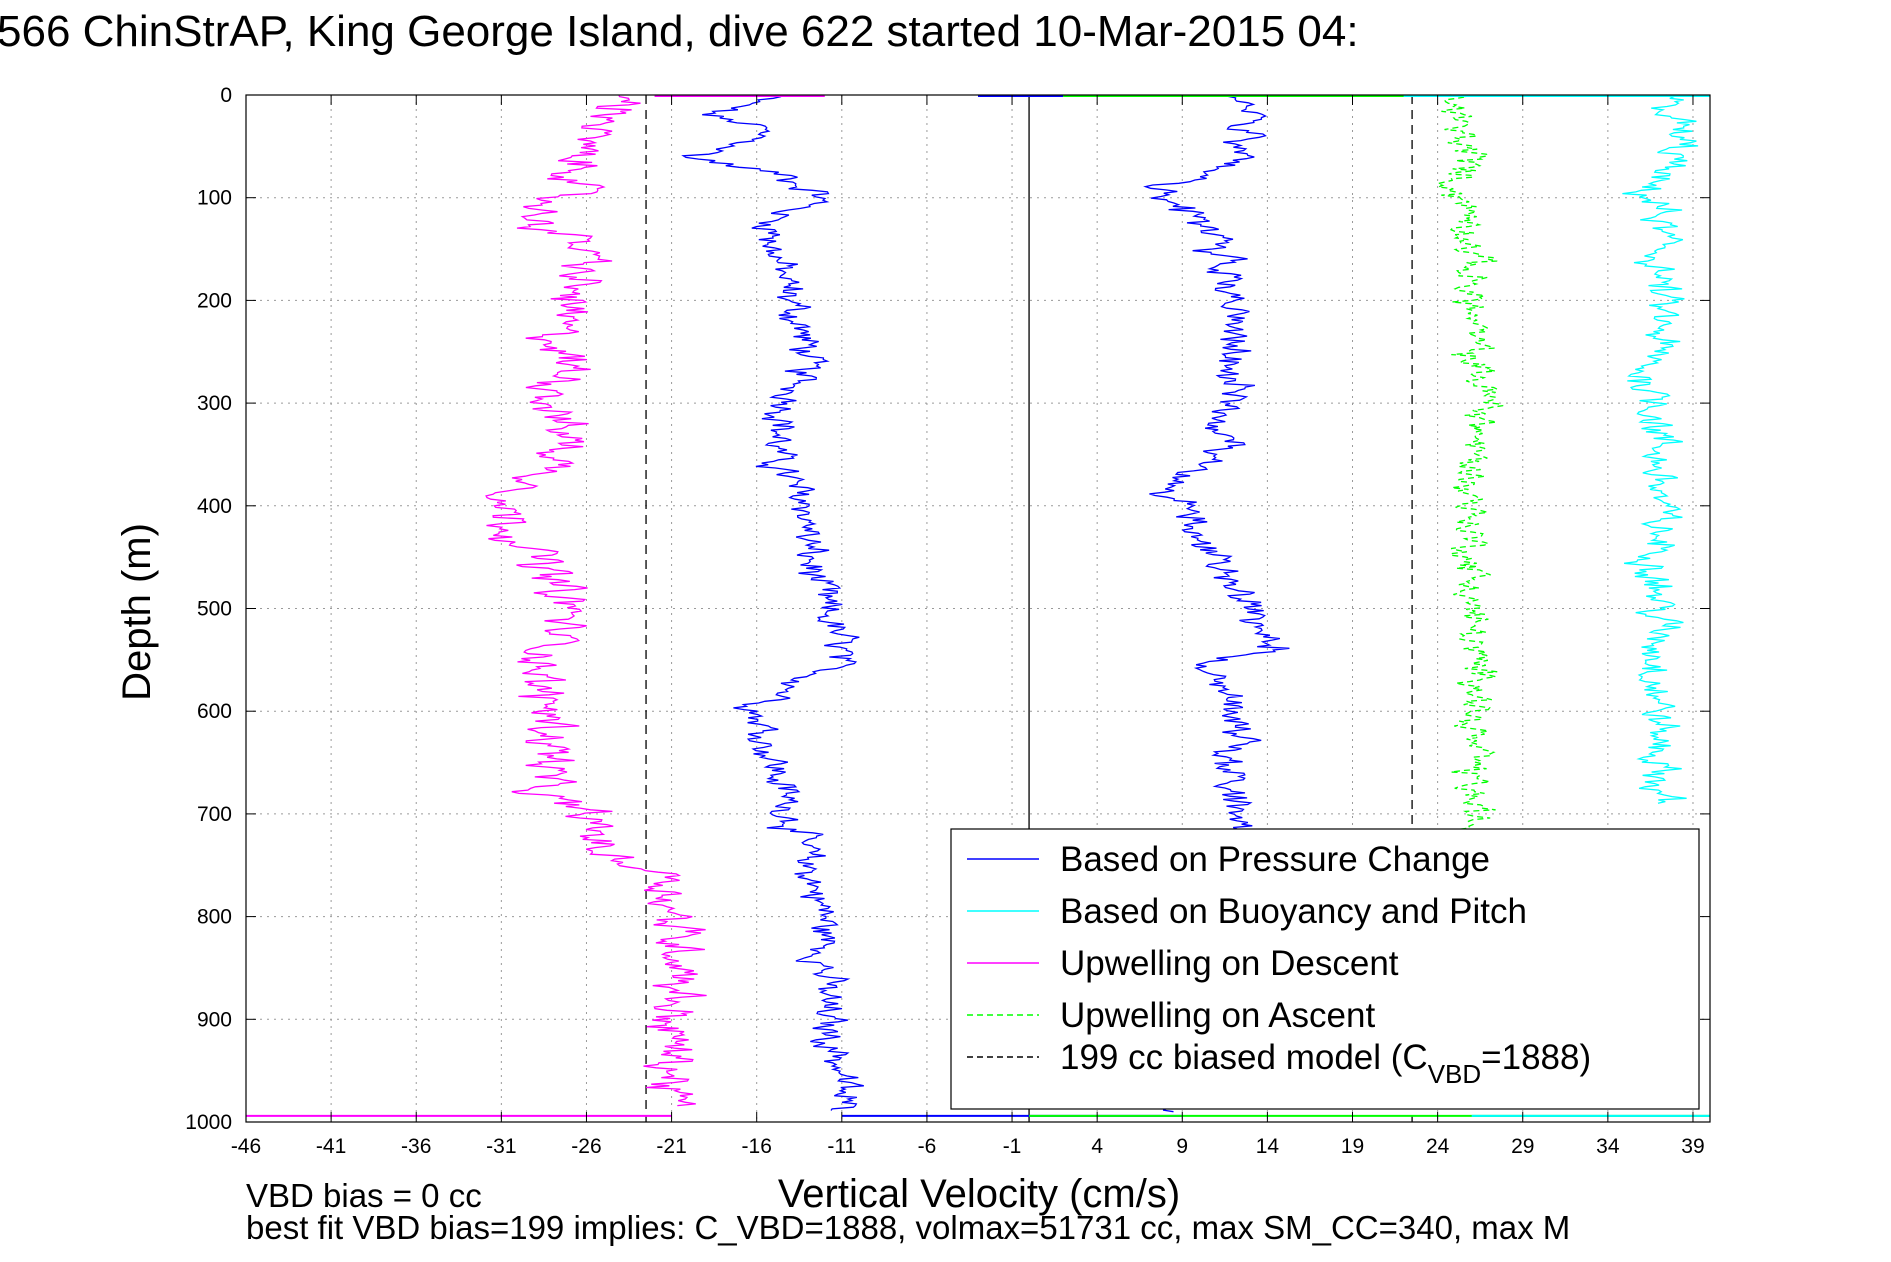 This screenshot has width=1891, height=1262. Describe the element at coordinates (214, 198) in the screenshot. I see `y-tick-label: 100` at that location.